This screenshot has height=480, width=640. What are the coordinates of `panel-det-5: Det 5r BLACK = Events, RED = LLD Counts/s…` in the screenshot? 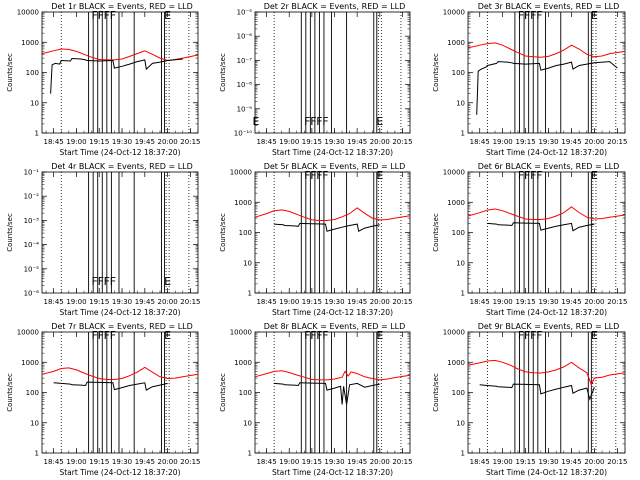 It's located at (316, 239).